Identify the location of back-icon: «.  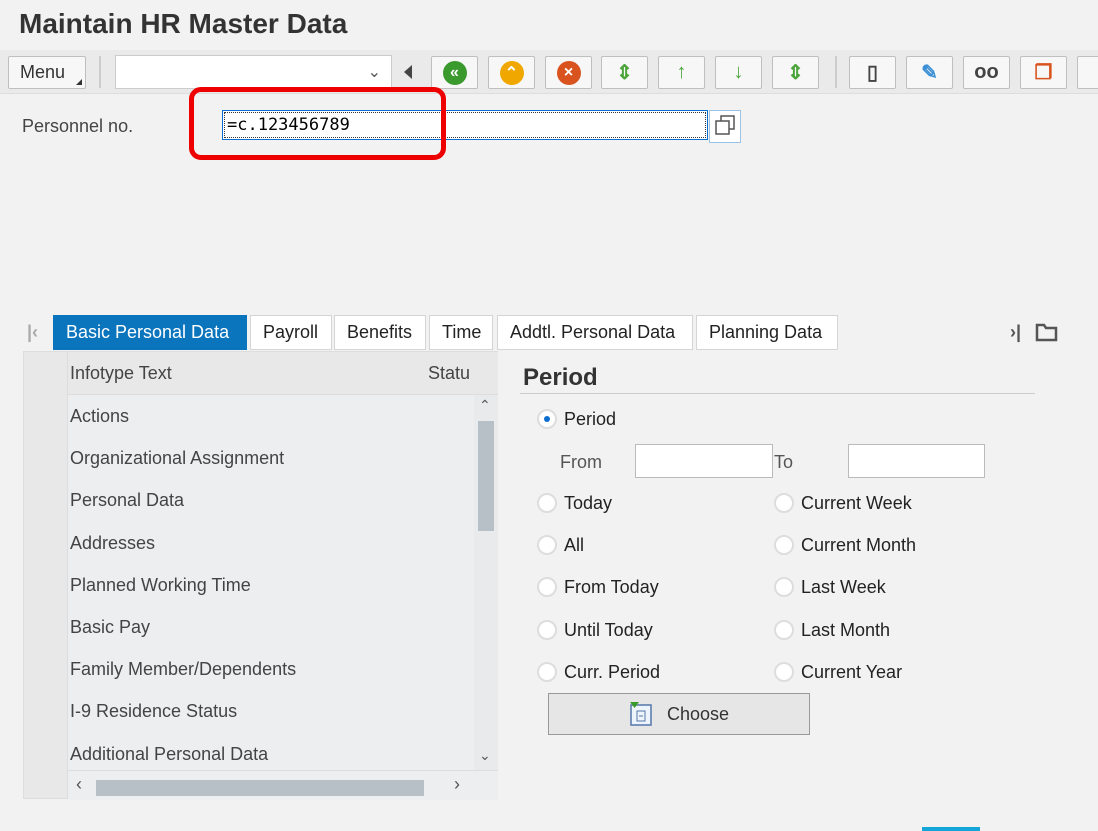
(454, 72).